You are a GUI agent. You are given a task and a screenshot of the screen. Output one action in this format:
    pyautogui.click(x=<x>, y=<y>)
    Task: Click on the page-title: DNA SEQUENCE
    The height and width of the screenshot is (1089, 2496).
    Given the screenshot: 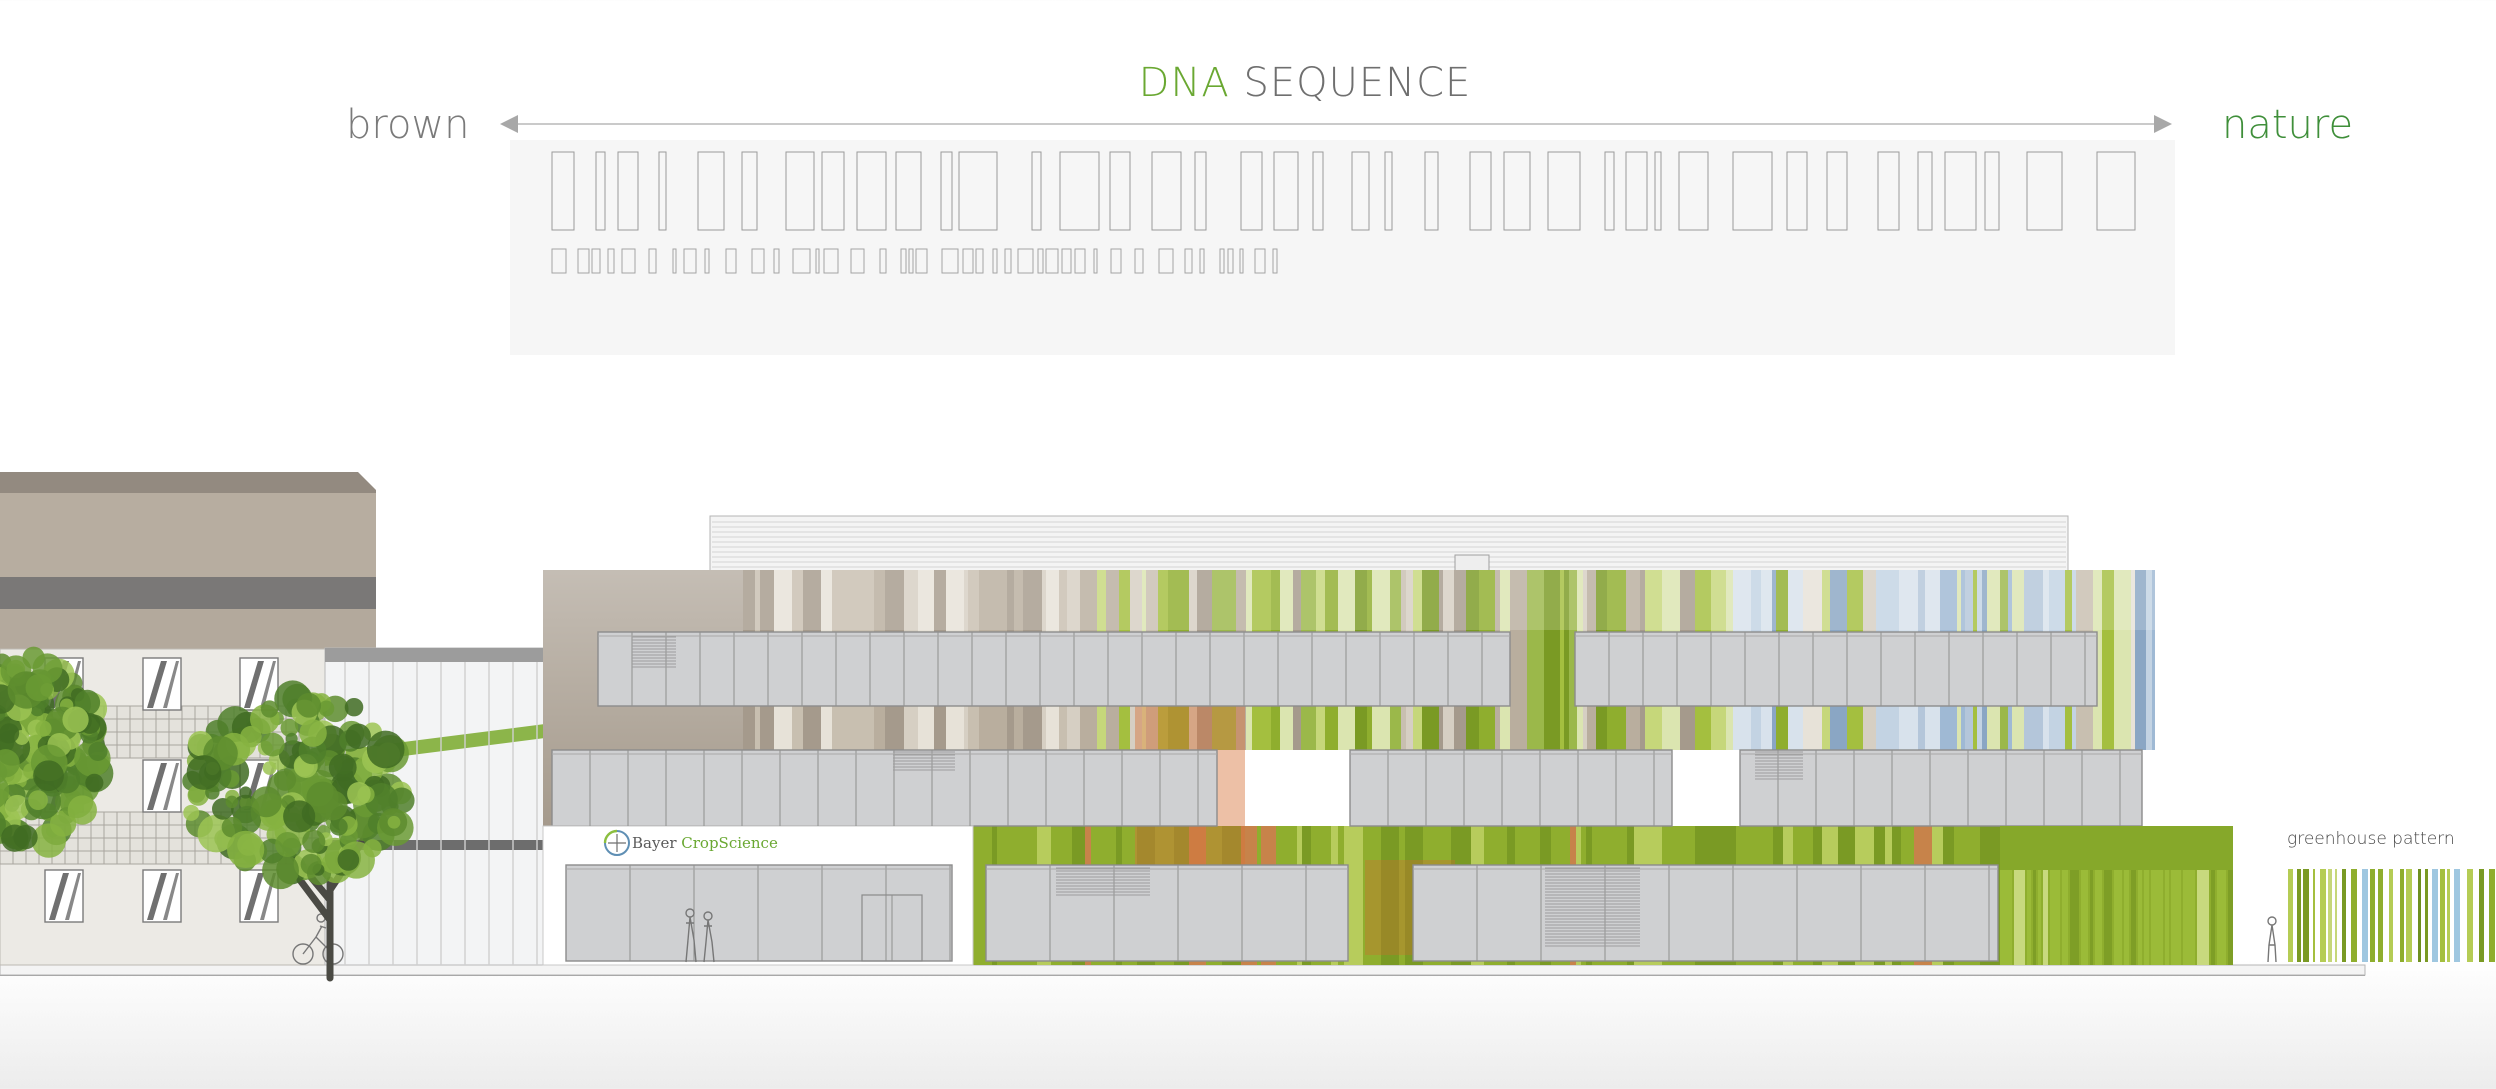 What is the action you would take?
    pyautogui.click(x=1248, y=83)
    